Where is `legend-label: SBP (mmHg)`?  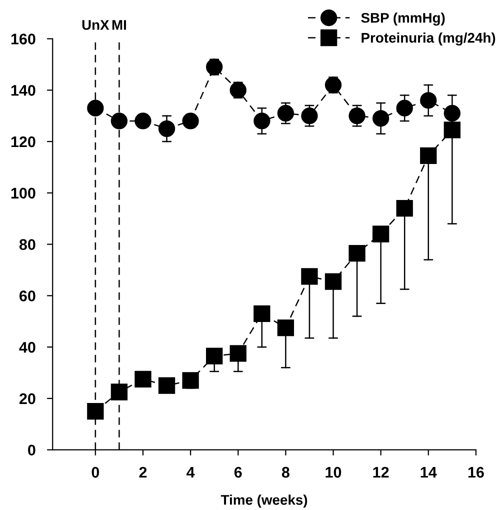
legend-label: SBP (mmHg) is located at coordinates (403, 19).